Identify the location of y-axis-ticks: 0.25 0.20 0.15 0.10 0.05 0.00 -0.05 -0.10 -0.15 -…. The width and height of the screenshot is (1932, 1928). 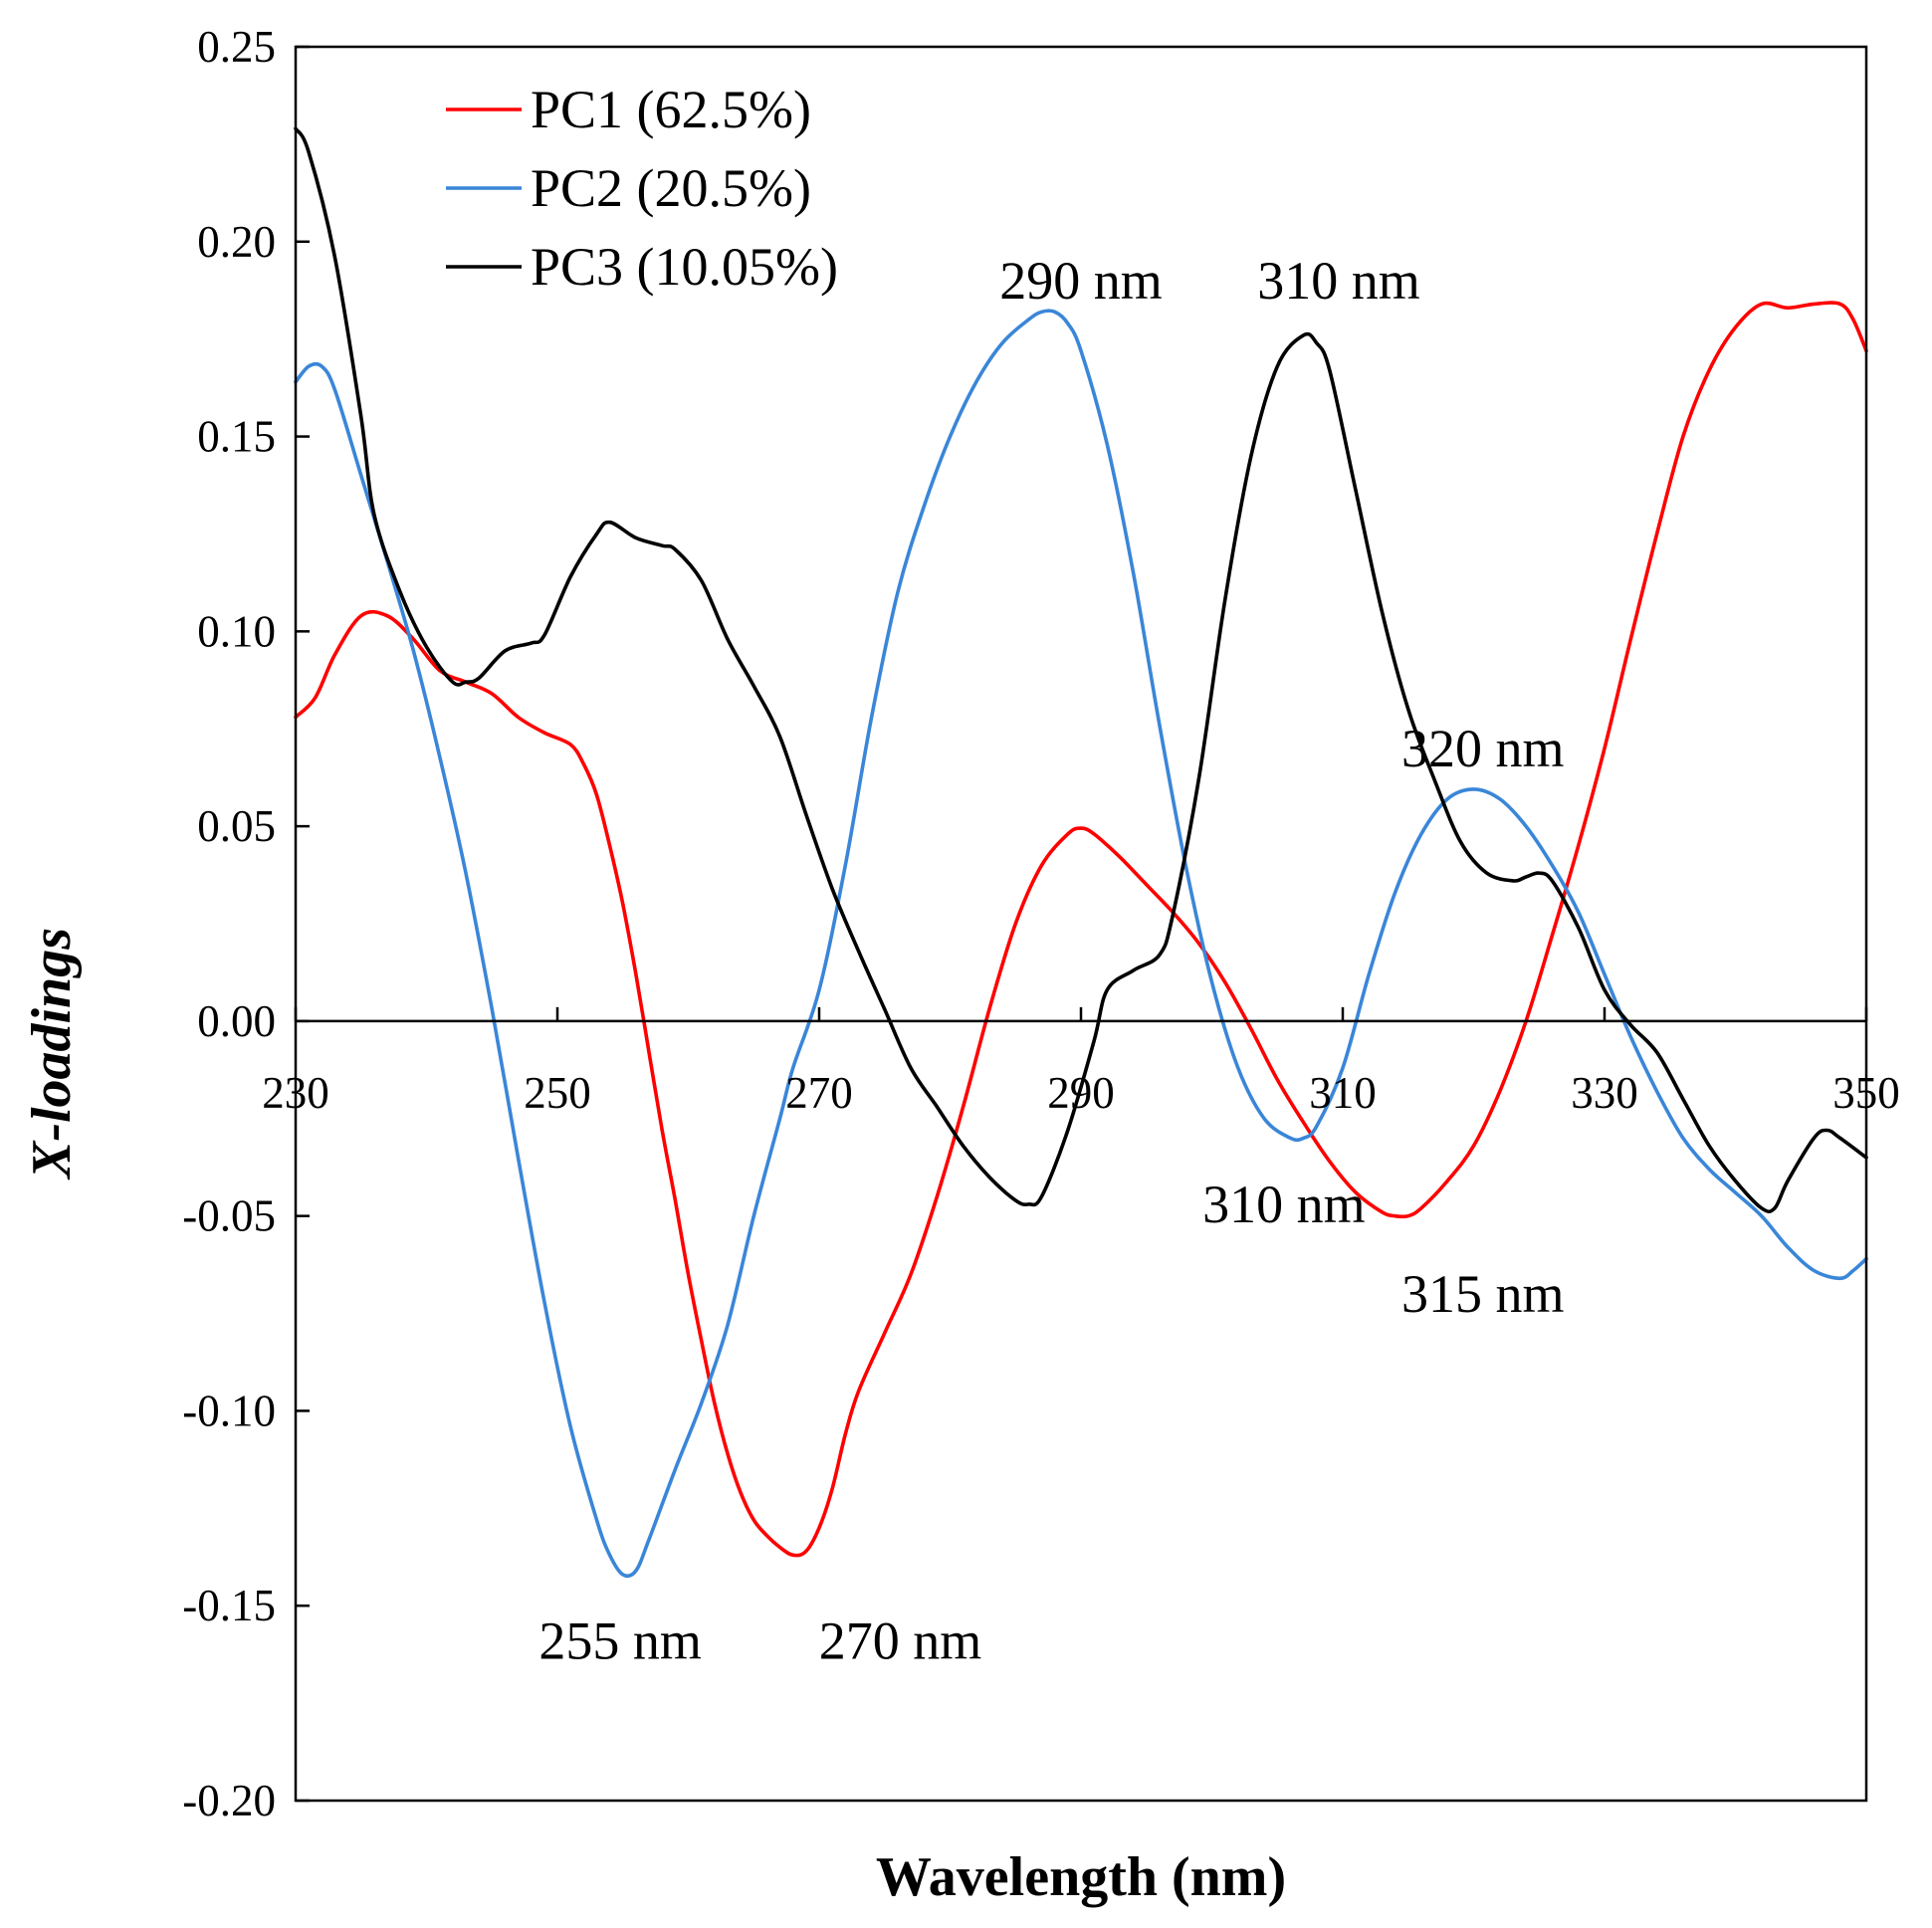
(246, 923).